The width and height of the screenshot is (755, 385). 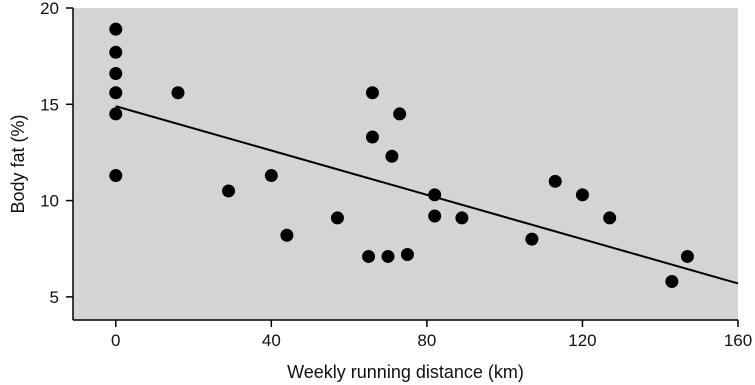 I want to click on x-tick-label: 120, so click(x=582, y=340).